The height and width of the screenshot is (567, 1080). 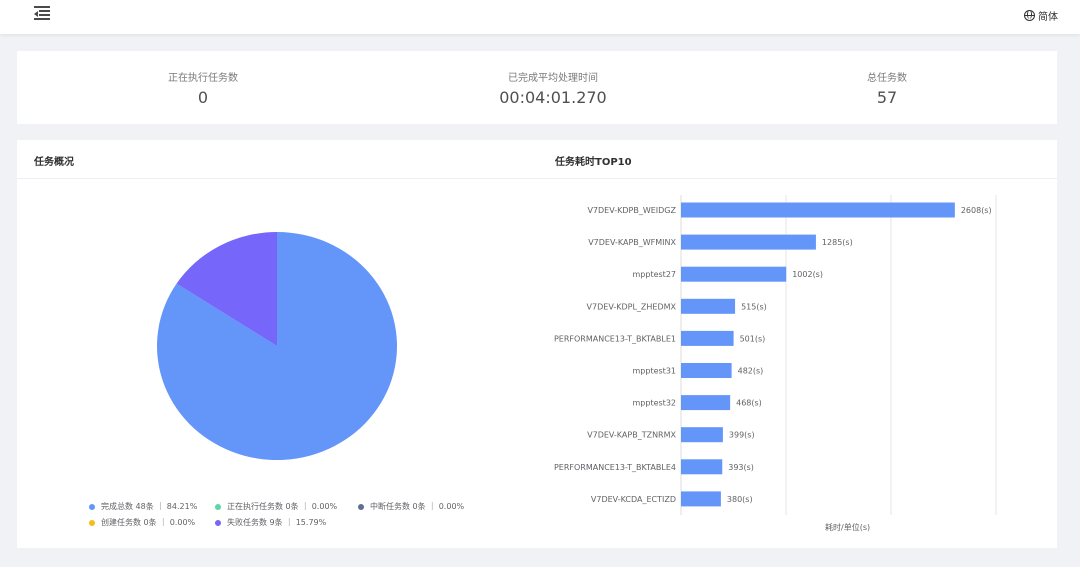 I want to click on y-tick-label: mpptest27, so click(x=655, y=274).